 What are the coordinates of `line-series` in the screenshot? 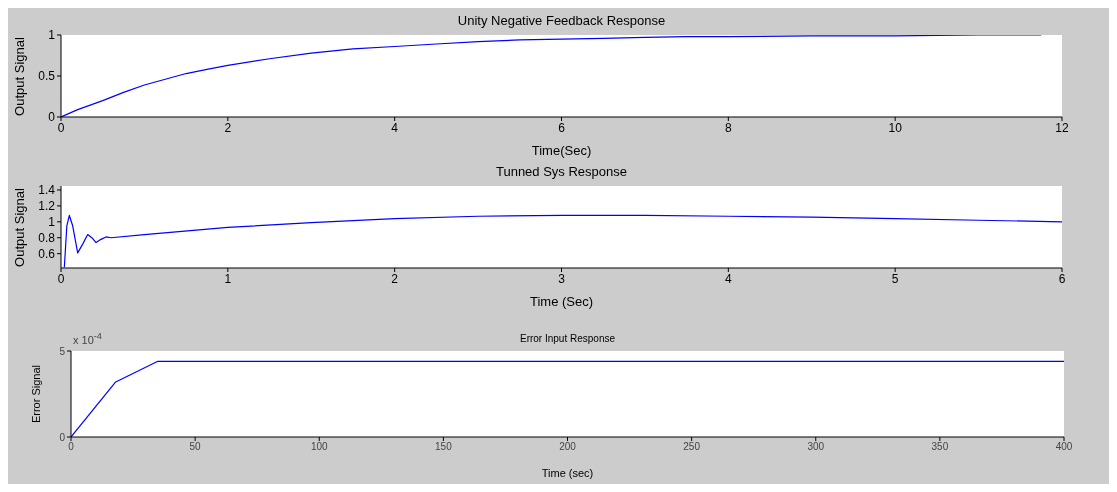 It's located at (551, 76).